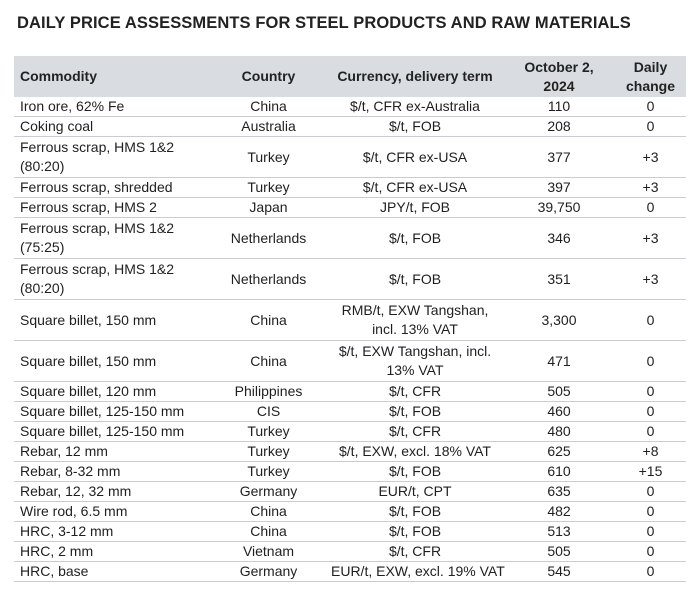  Describe the element at coordinates (559, 511) in the screenshot. I see `cell-price: 482` at that location.